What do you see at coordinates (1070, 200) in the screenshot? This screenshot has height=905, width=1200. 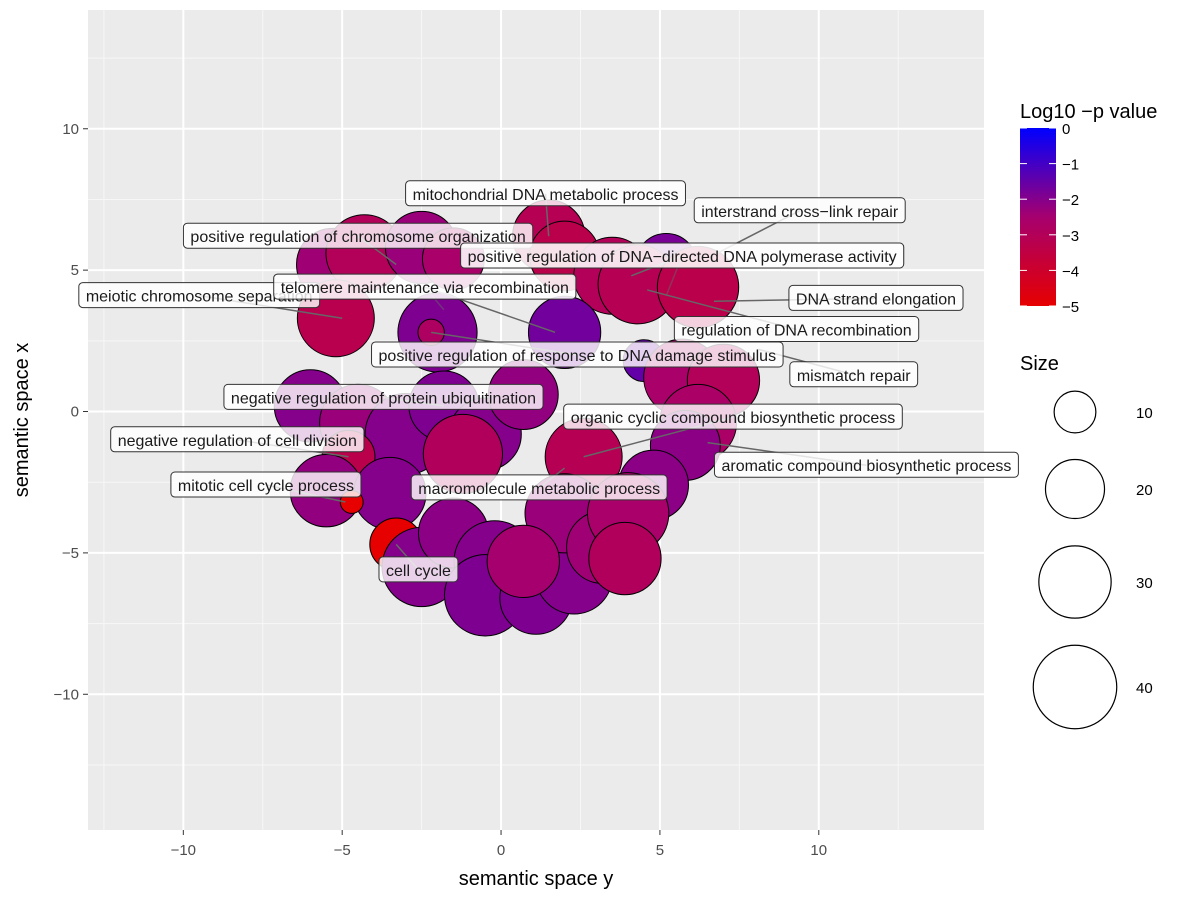 I see `color-legend-label: −2` at bounding box center [1070, 200].